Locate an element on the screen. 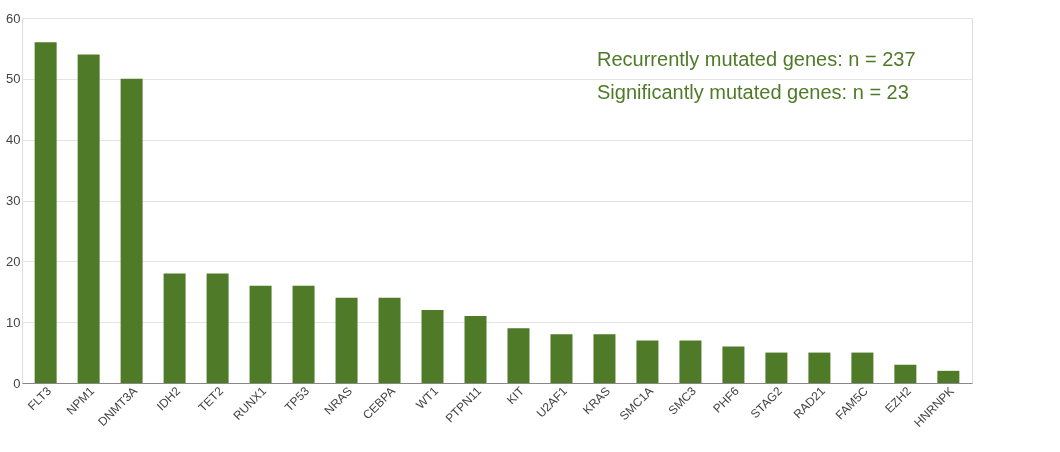 The height and width of the screenshot is (452, 1060). y-tick-label: 40 is located at coordinates (13, 140).